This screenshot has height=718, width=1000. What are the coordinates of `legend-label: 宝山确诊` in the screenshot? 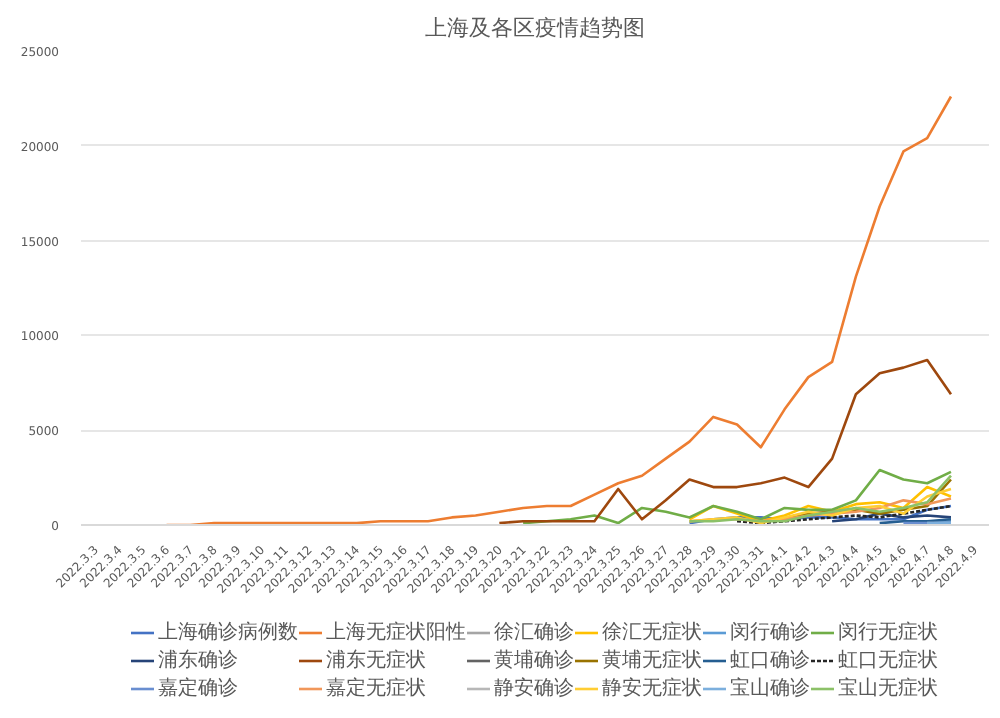 It's located at (770, 688).